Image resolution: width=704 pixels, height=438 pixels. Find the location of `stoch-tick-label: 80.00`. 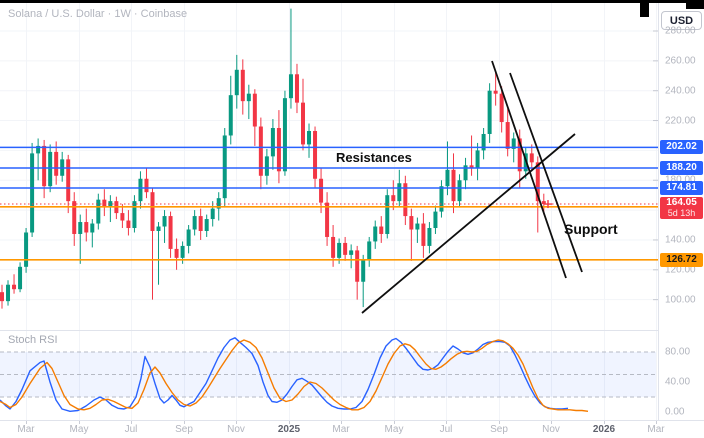

stoch-tick-label: 80.00 is located at coordinates (678, 352).